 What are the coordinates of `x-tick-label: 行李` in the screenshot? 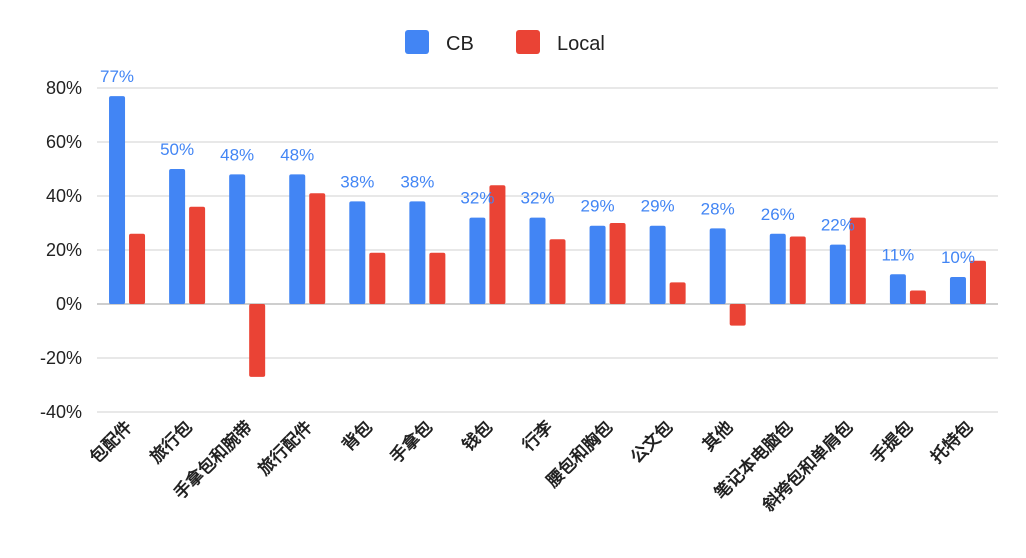 It's located at (537, 437).